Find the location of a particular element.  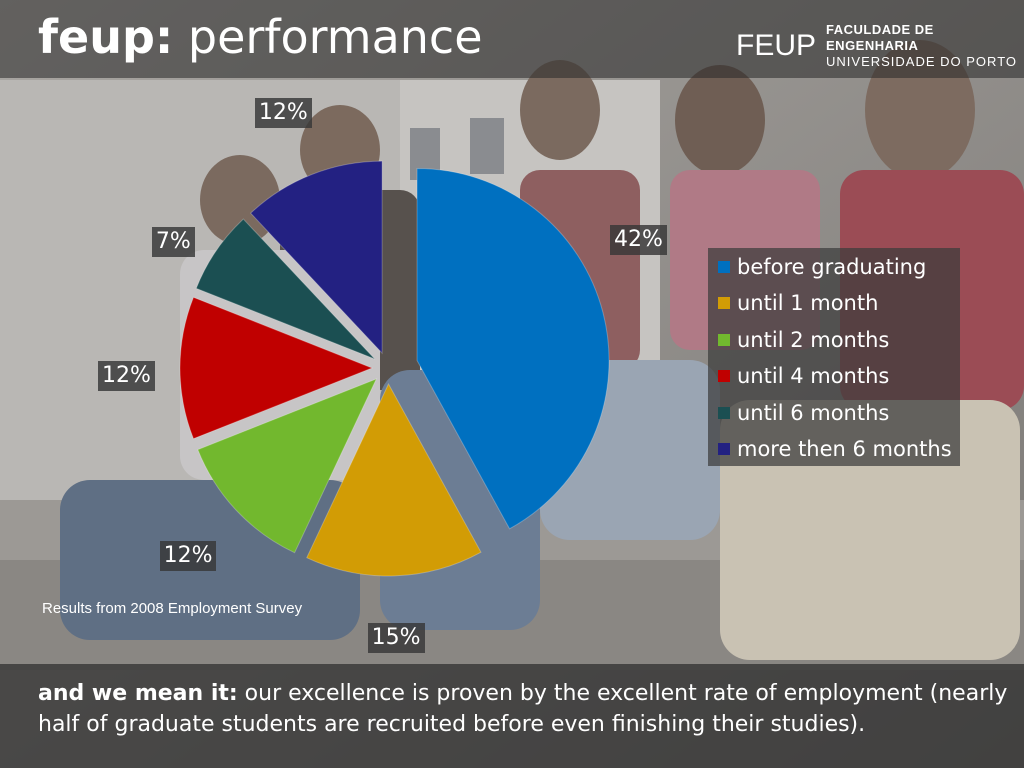

legend-item-until-4-months: until 4 months is located at coordinates (803, 376).